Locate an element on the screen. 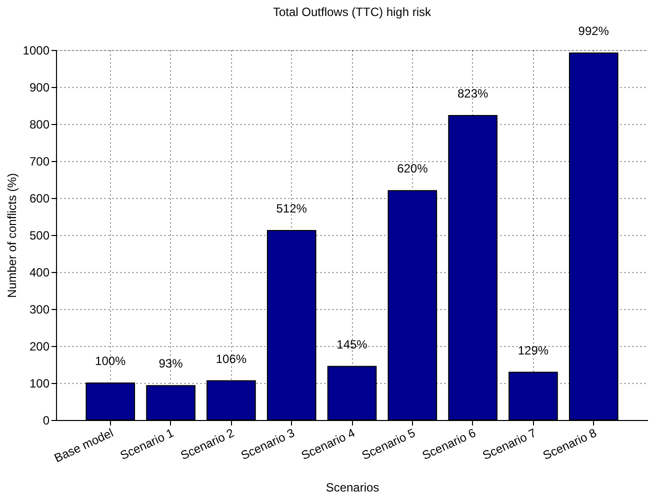 Image resolution: width=663 pixels, height=496 pixels. y-tick-label: 500 is located at coordinates (39, 235).